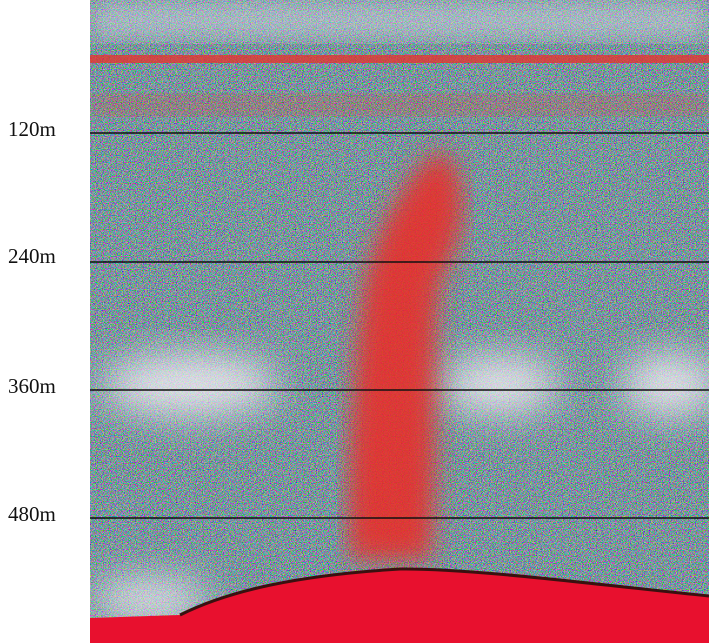 The width and height of the screenshot is (709, 643). I want to click on seabed, so click(399, 605).